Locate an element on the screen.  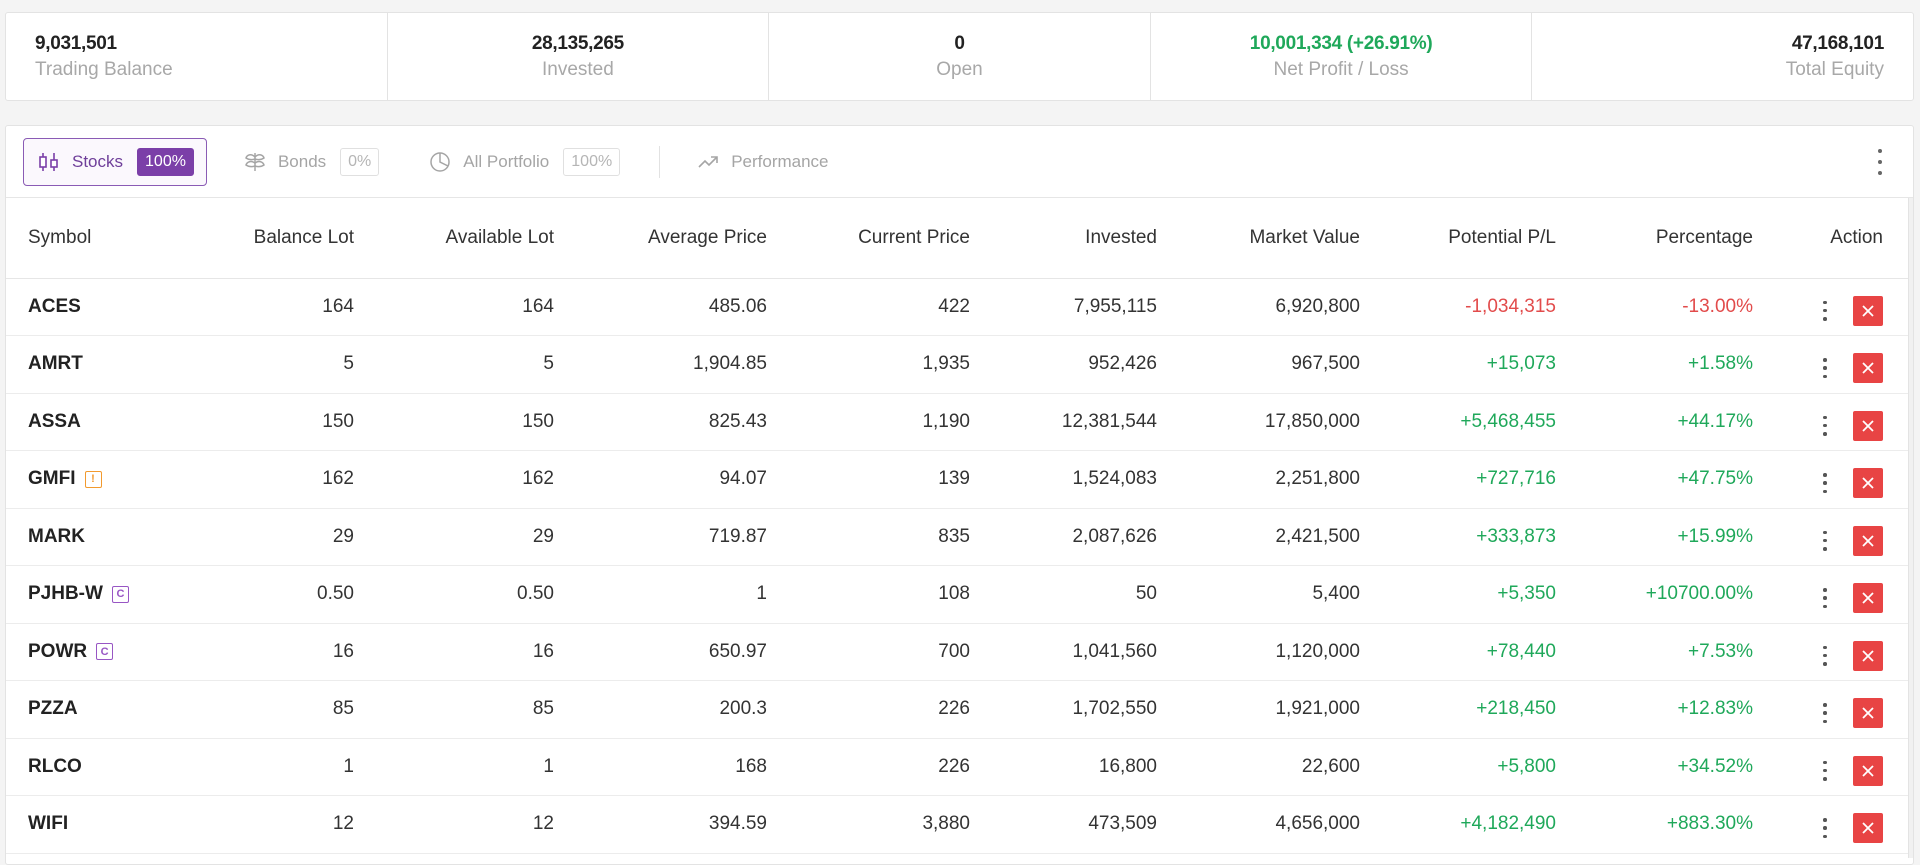
market-value-cell: 2,251,800 is located at coordinates (1258, 479).